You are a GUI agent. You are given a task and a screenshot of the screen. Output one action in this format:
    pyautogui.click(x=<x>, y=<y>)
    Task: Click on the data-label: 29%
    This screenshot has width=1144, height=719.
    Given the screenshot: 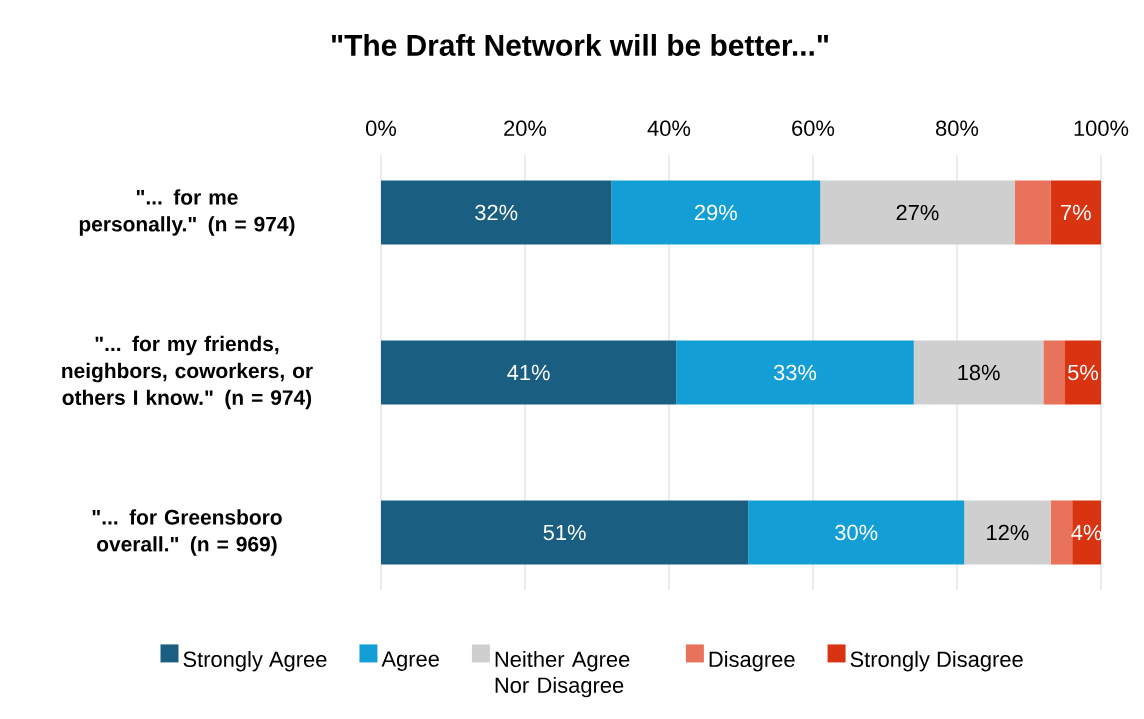 What is the action you would take?
    pyautogui.click(x=715, y=212)
    